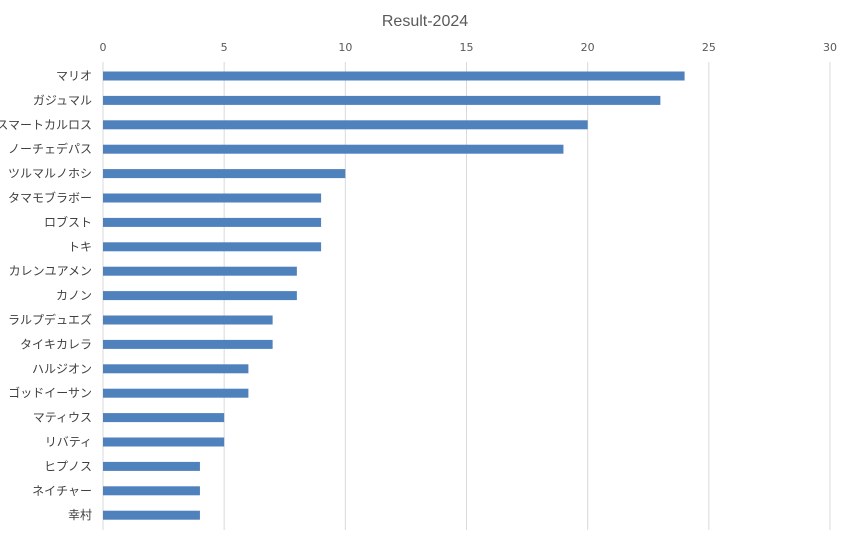 The height and width of the screenshot is (545, 851). Describe the element at coordinates (345, 47) in the screenshot. I see `x-tick-label: 10` at that location.